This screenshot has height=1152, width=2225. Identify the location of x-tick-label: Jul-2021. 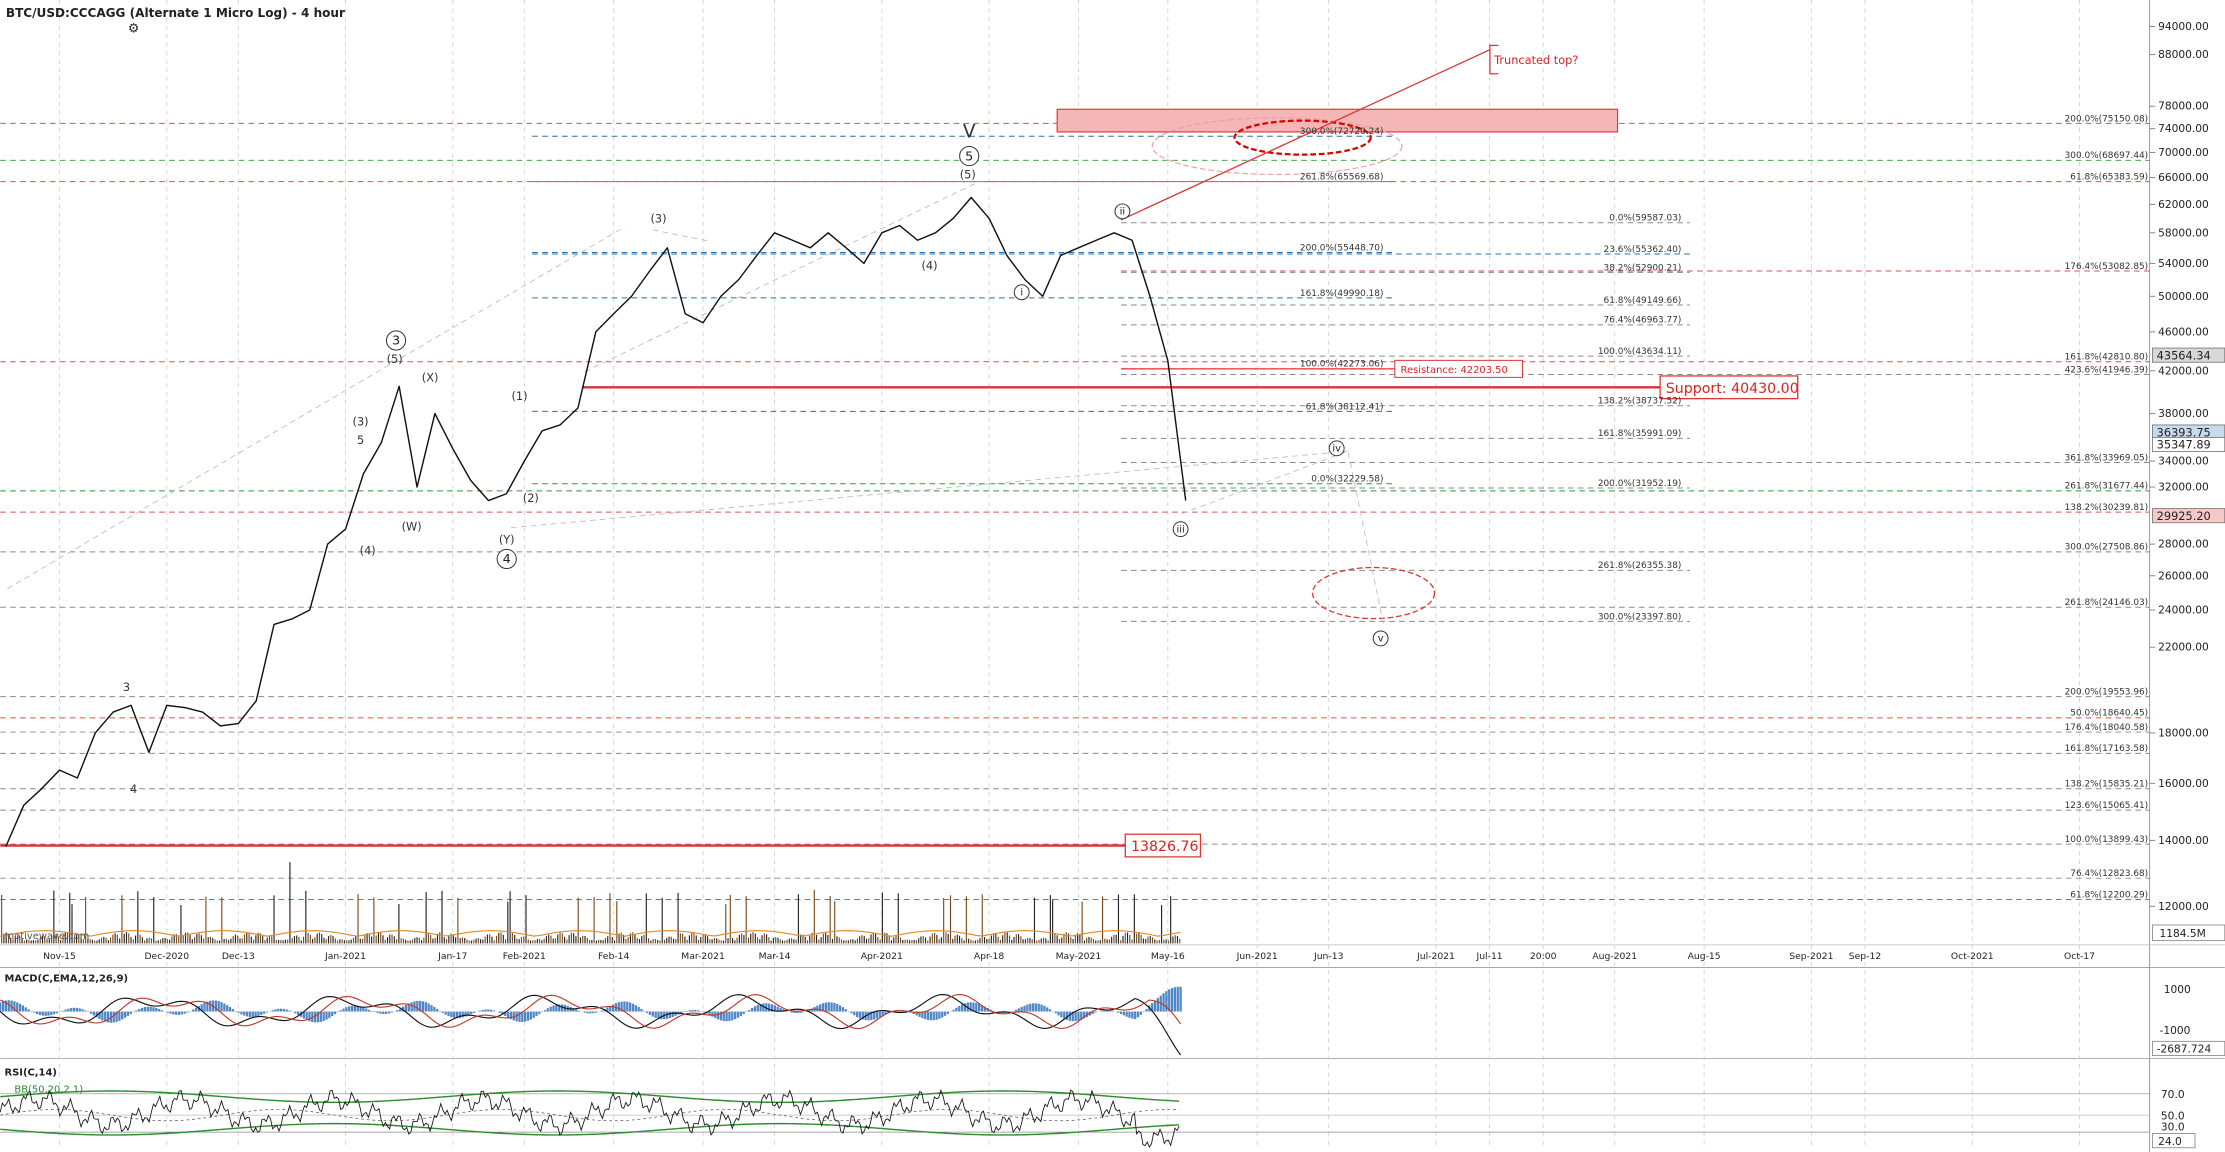
(1435, 956).